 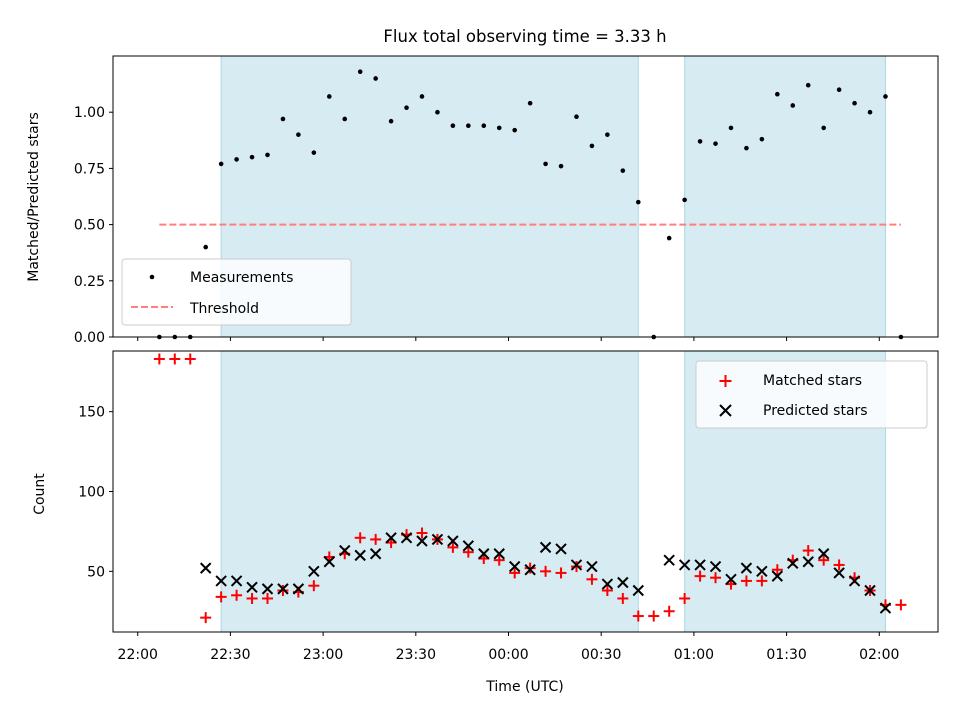 I want to click on bottom-legend-box, so click(x=811, y=394).